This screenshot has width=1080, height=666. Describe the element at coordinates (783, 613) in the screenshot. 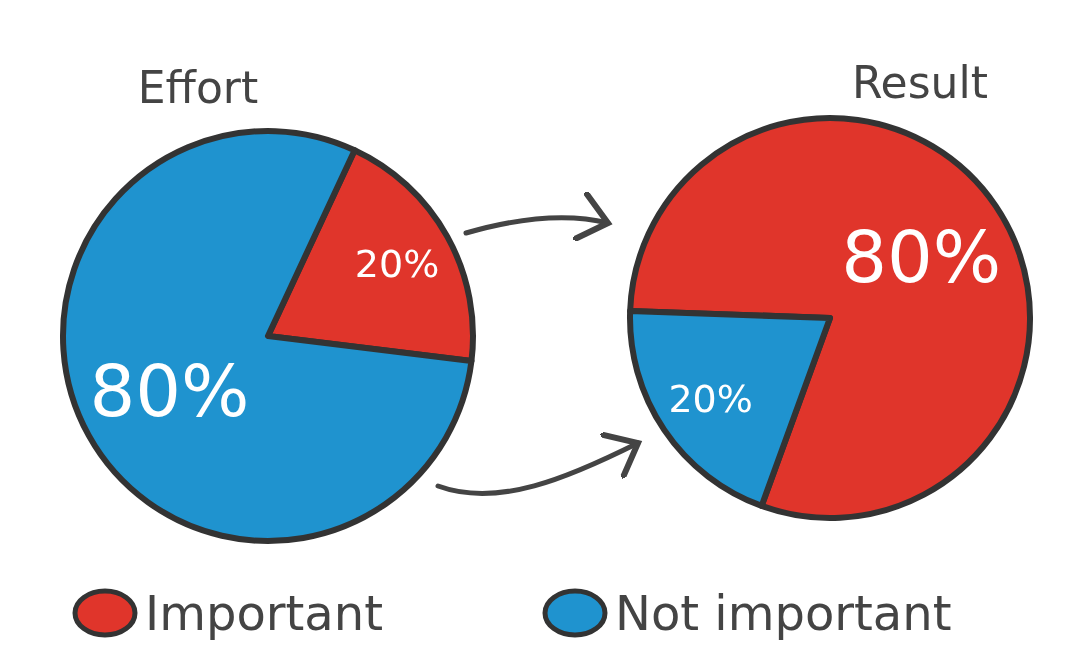

I see `legend-label: Not important` at that location.